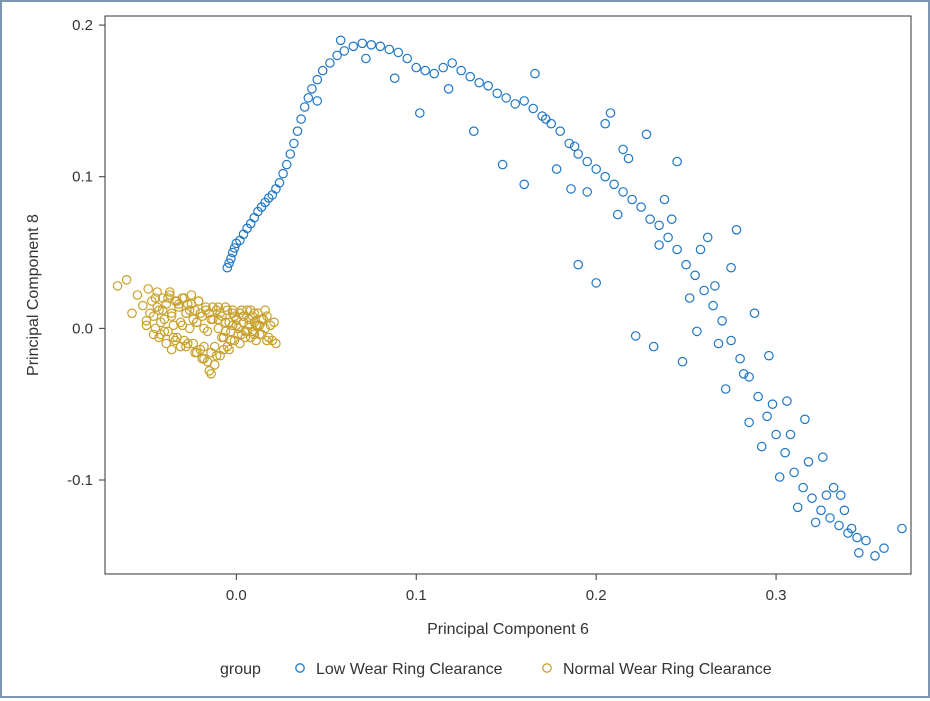 Image resolution: width=930 pixels, height=701 pixels. Describe the element at coordinates (33, 295) in the screenshot. I see `y-axis-label: Principal Component 8` at that location.